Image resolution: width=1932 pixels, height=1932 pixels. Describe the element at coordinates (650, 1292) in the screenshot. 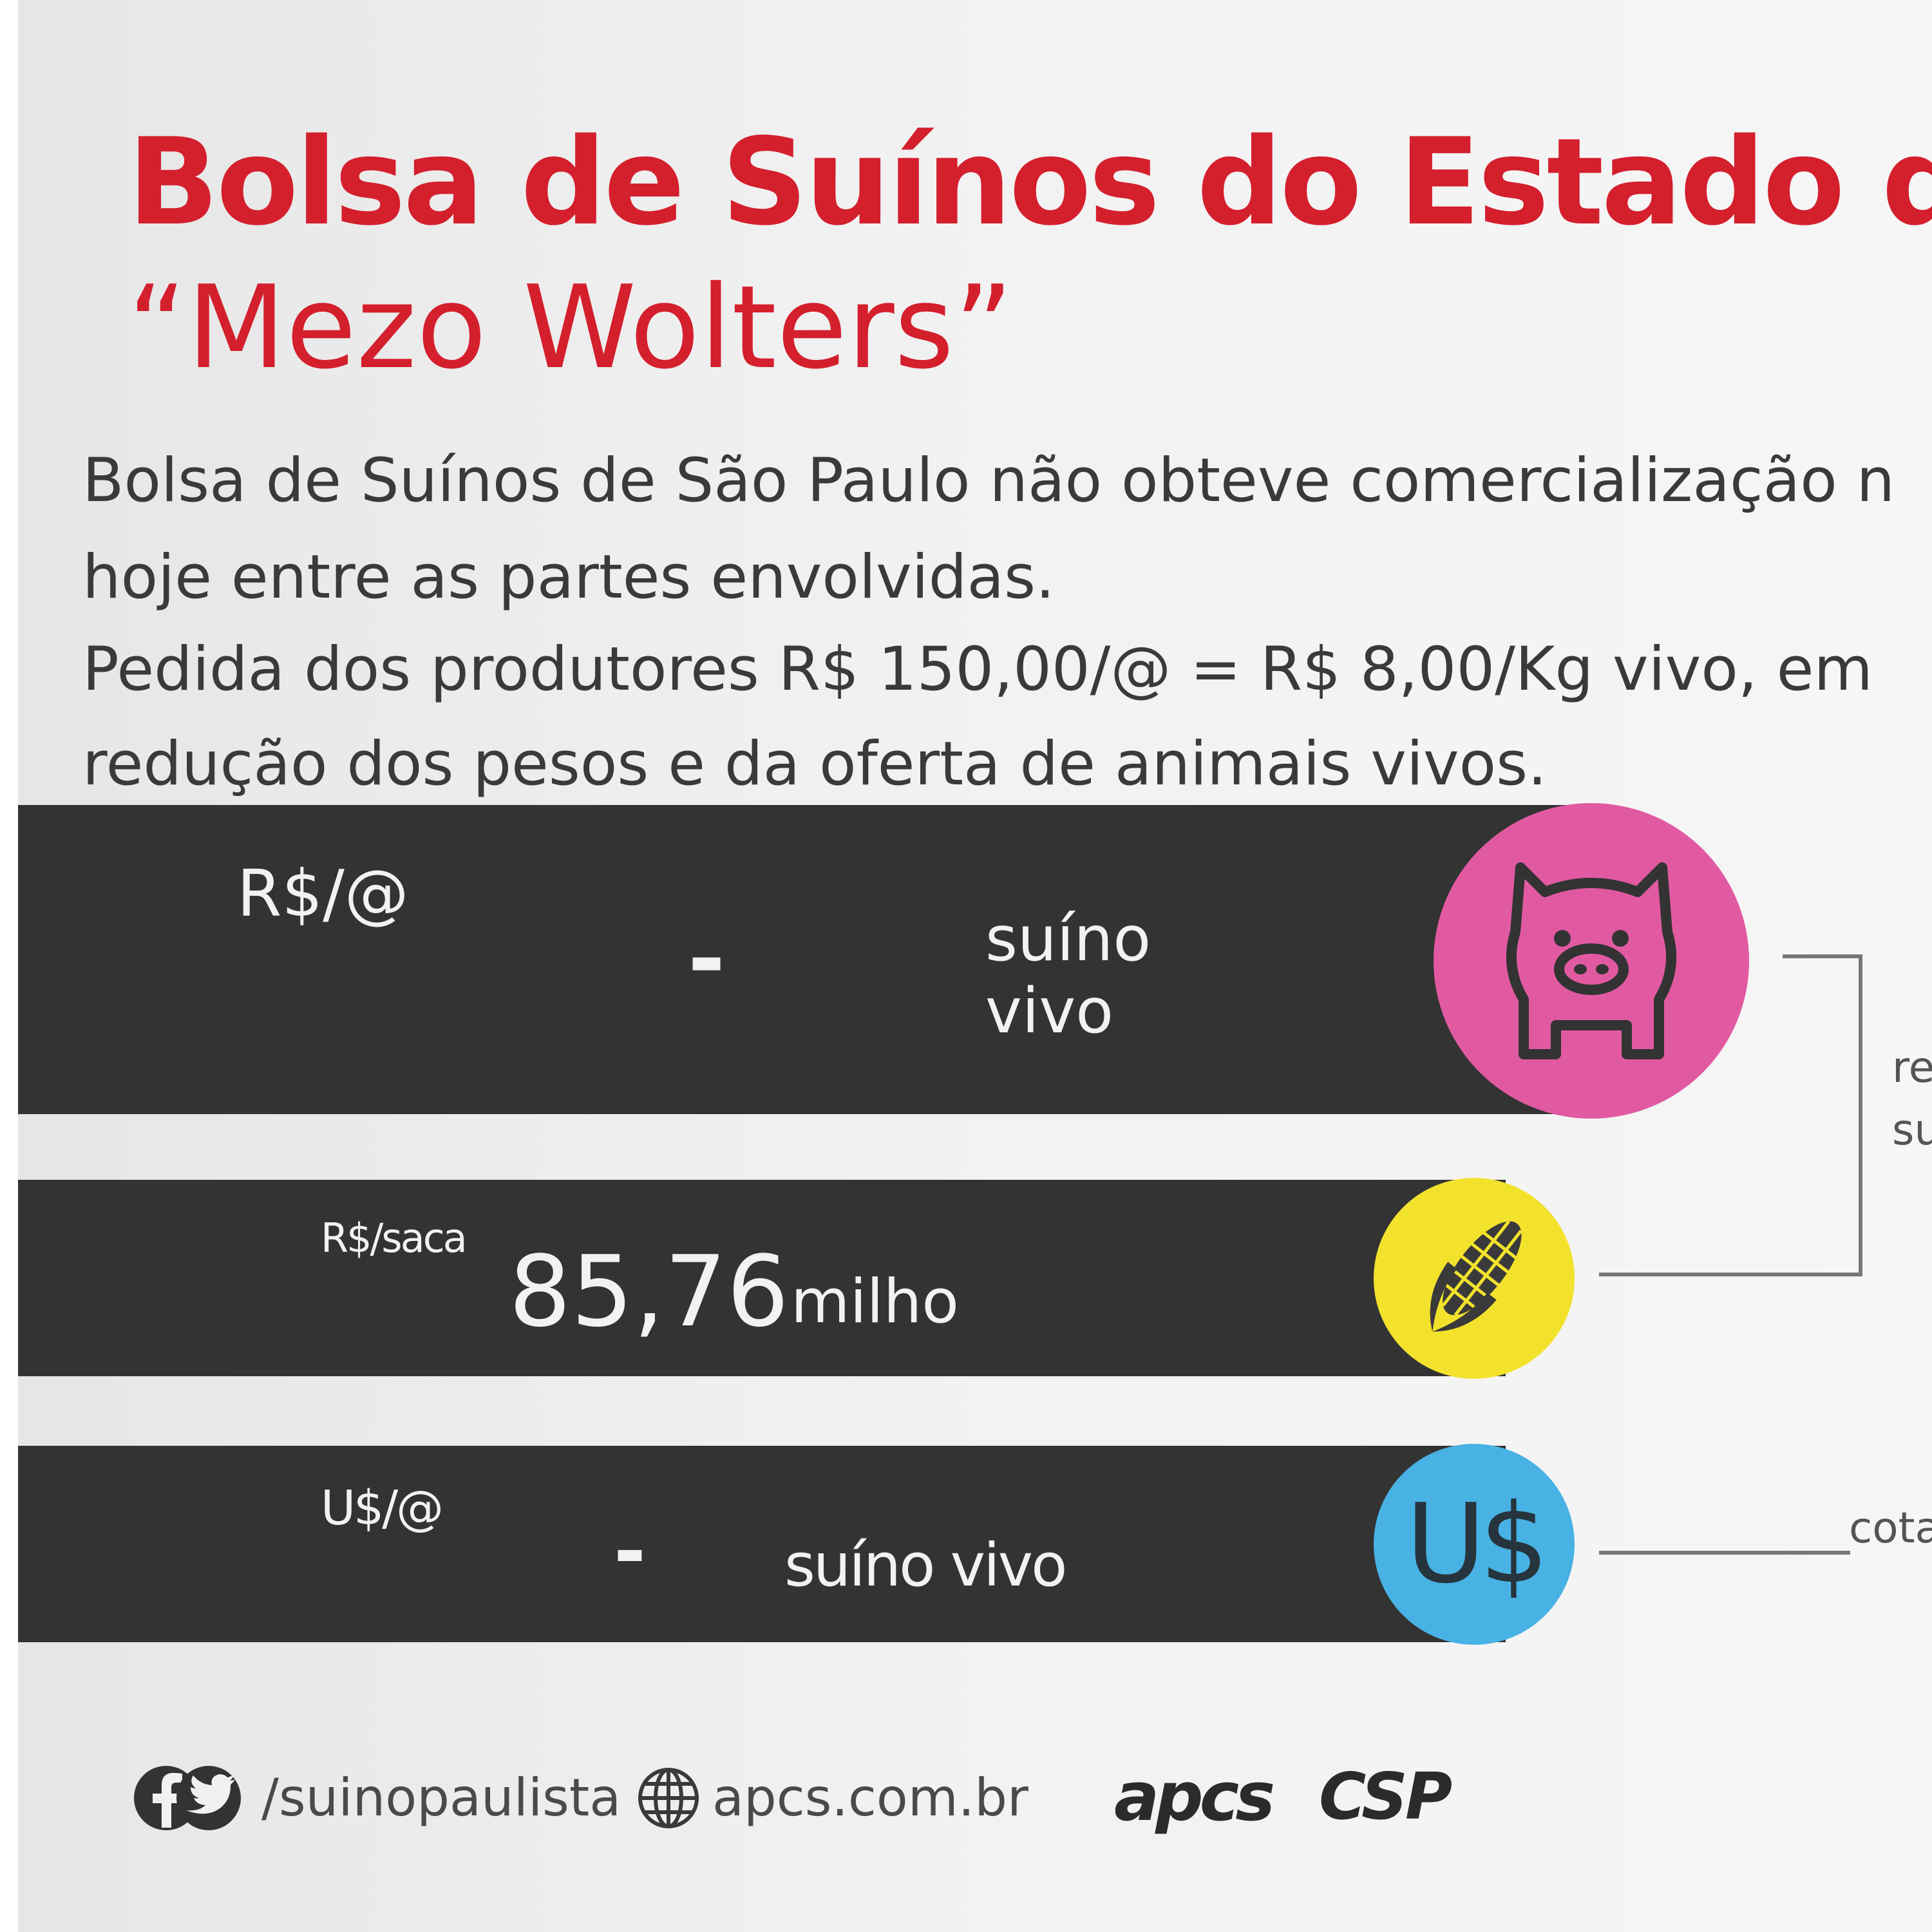

I see `milho-price-value: 85,76` at that location.